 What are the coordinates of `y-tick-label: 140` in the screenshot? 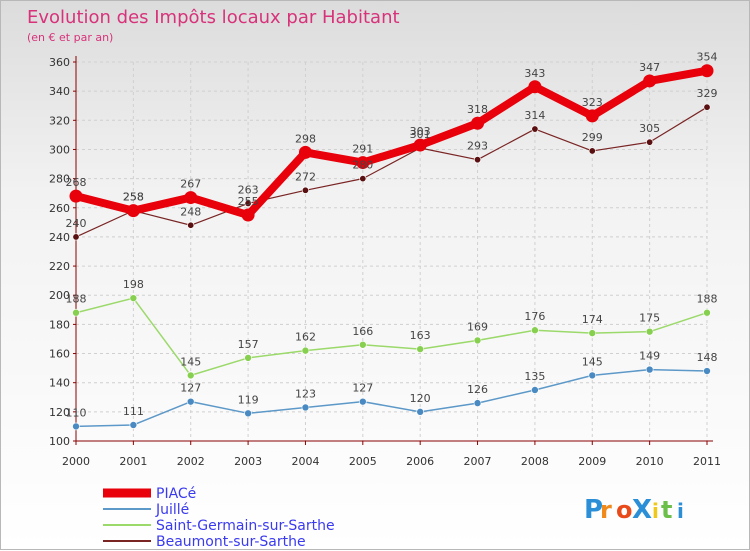 It's located at (59, 383).